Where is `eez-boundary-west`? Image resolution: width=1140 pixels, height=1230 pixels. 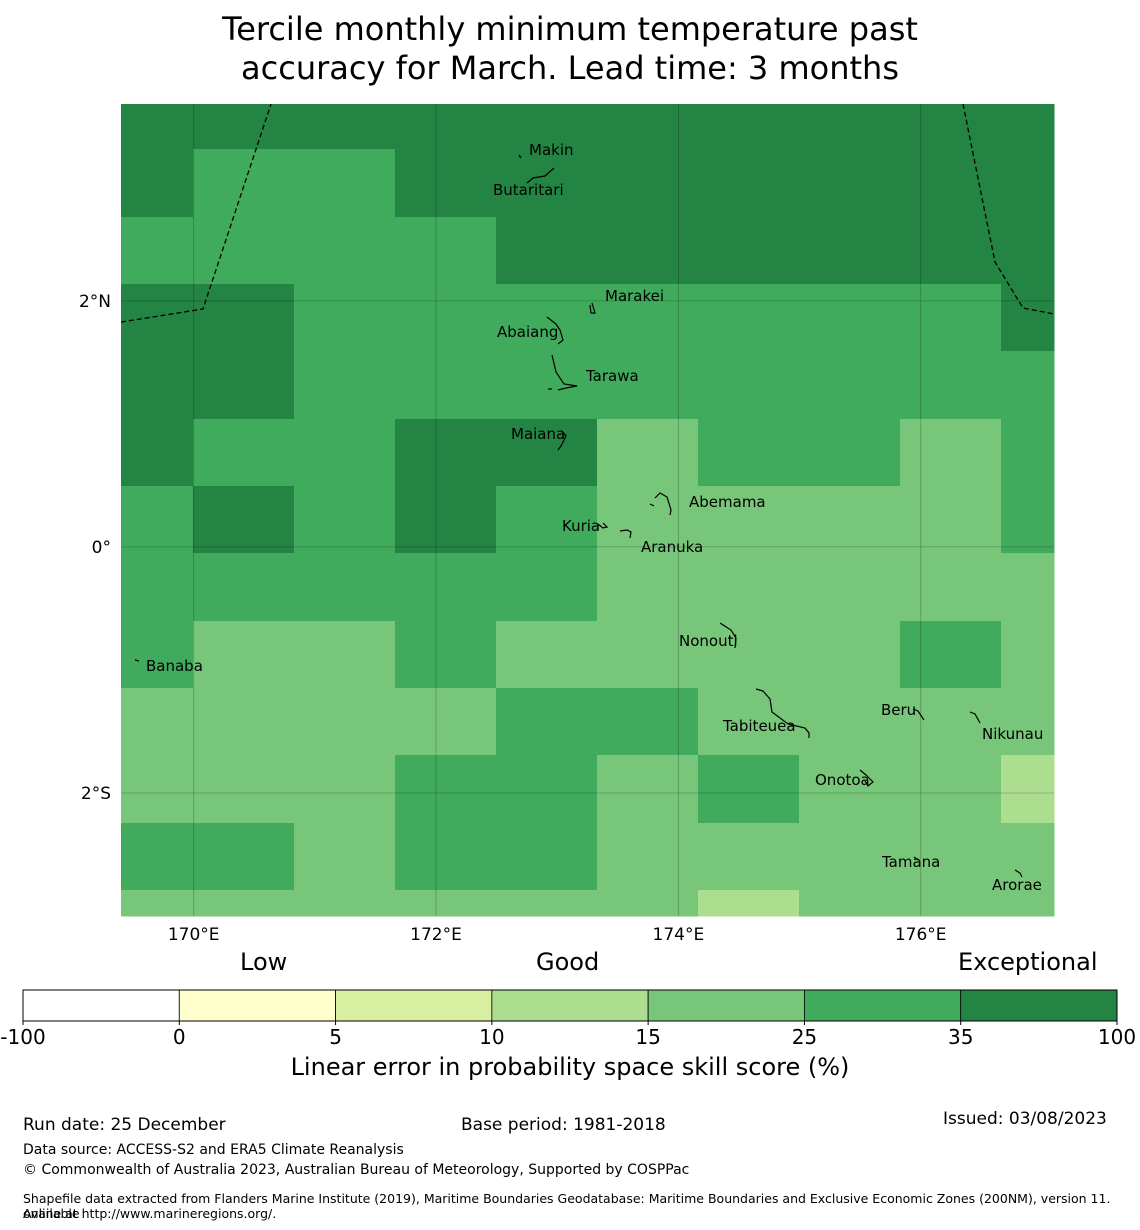 eez-boundary-west is located at coordinates (196, 213).